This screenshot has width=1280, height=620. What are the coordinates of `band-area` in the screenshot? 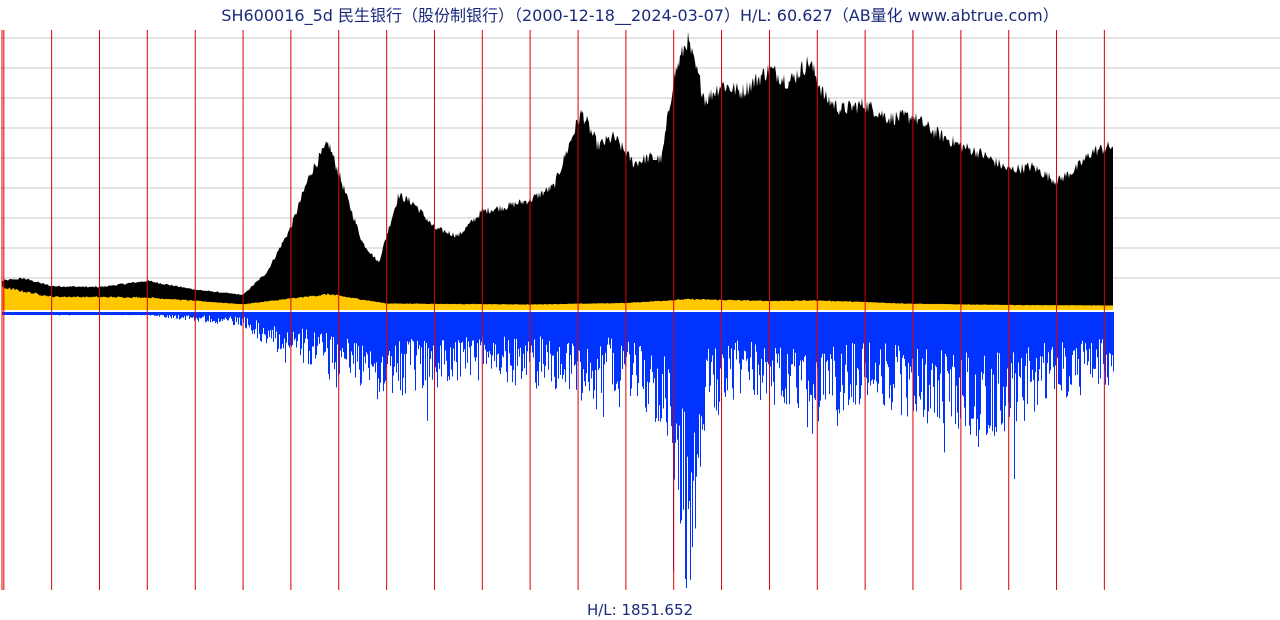 It's located at (557, 297).